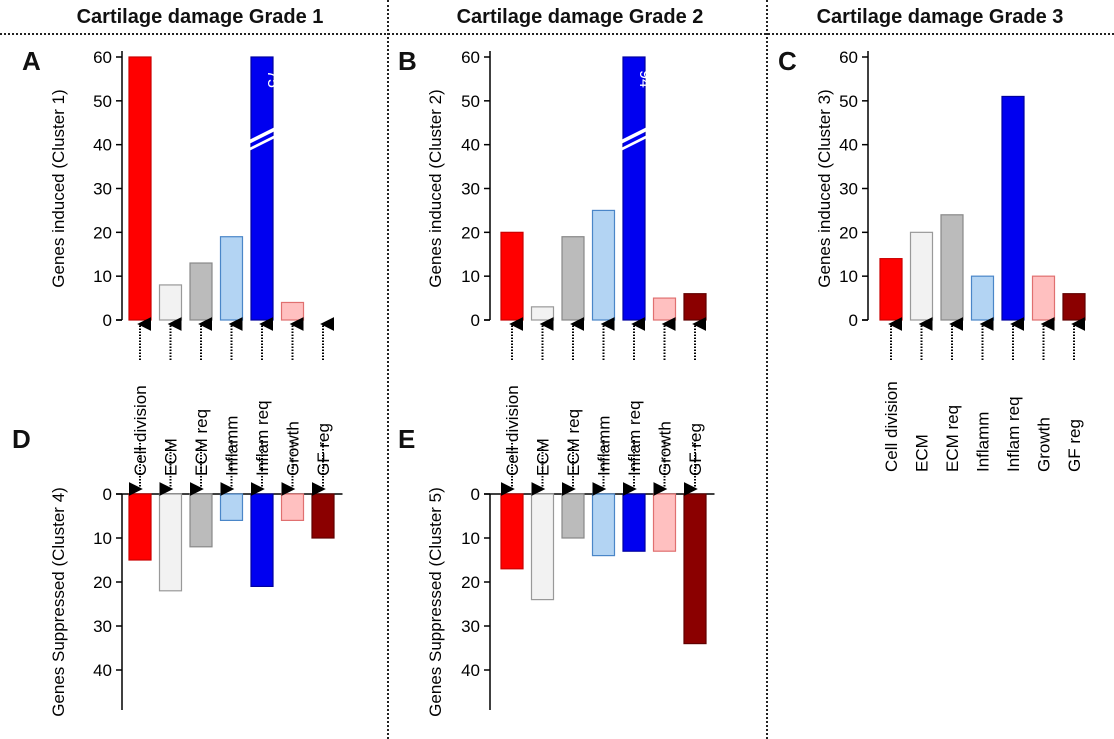 The height and width of the screenshot is (739, 1114). I want to click on tick-label-c-6: 60, so click(848, 57).